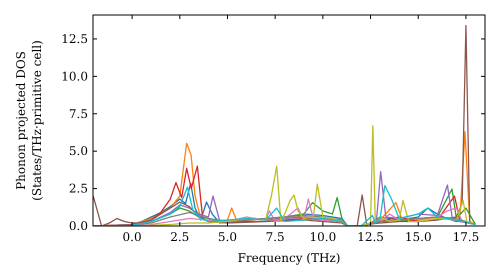 The width and height of the screenshot is (500, 280). What do you see at coordinates (78, 226) in the screenshot?
I see `y-tick-label: 0.0` at bounding box center [78, 226].